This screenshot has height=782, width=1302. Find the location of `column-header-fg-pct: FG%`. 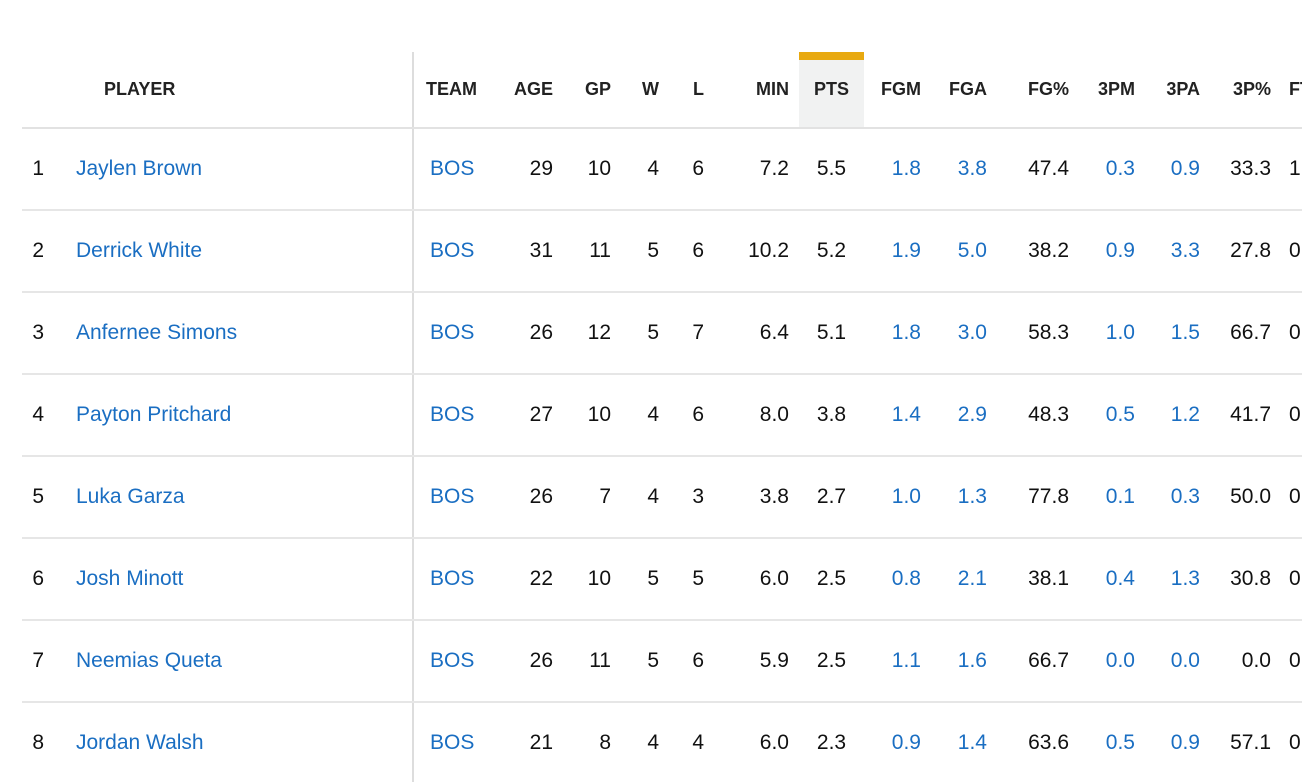

column-header-fg-pct: FG% is located at coordinates (1038, 90).